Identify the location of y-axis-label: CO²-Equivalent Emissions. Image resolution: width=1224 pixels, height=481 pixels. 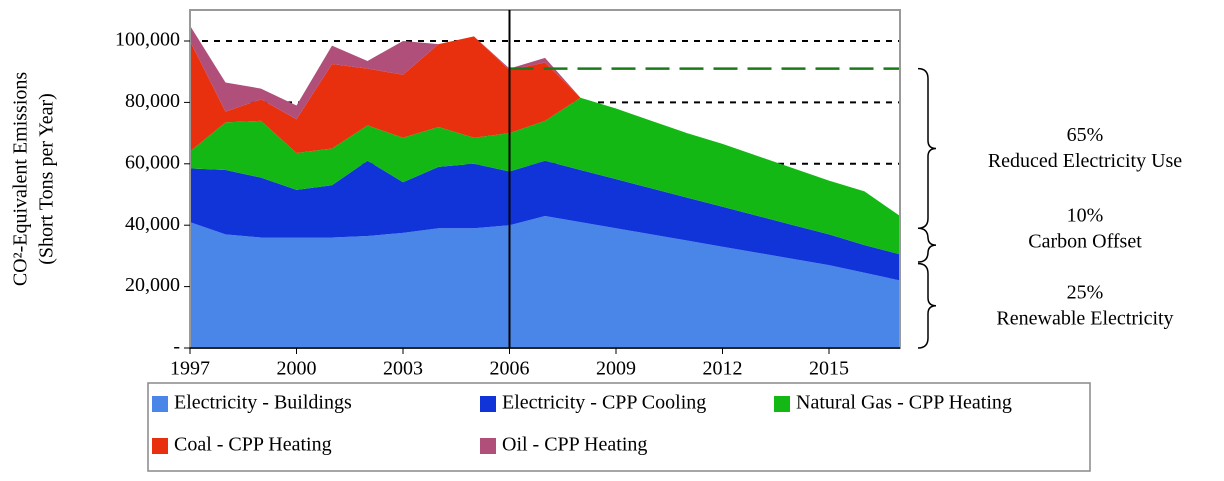
(21, 179).